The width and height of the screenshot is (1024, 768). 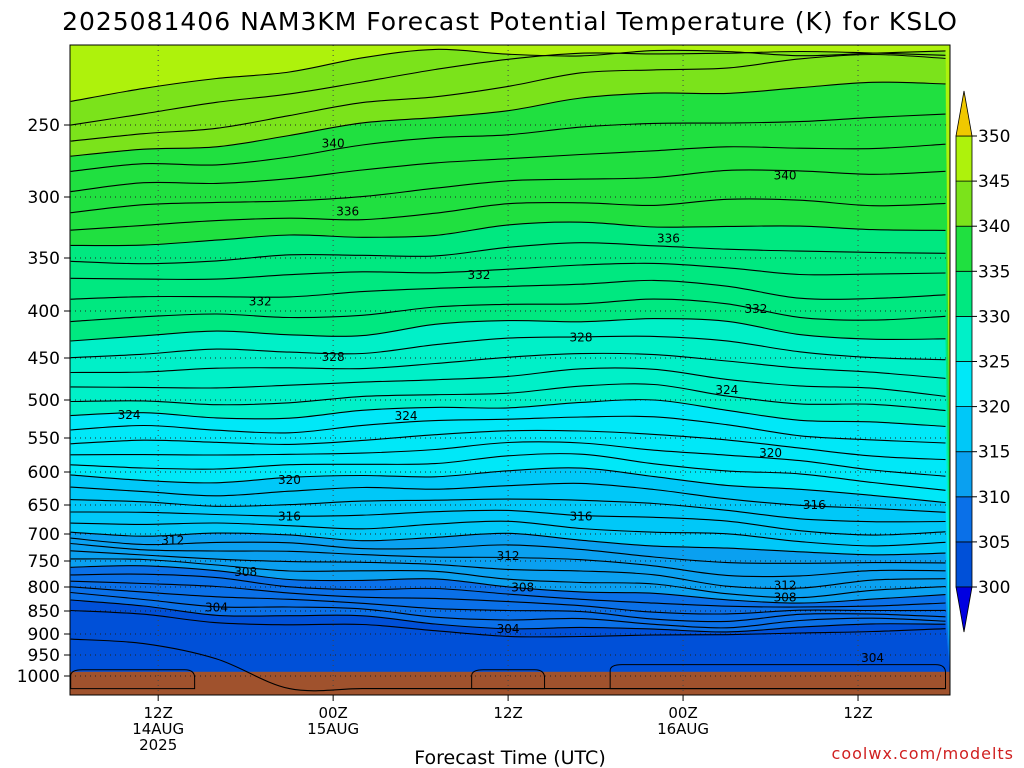 What do you see at coordinates (289, 480) in the screenshot?
I see `contour-label-12: 320` at bounding box center [289, 480].